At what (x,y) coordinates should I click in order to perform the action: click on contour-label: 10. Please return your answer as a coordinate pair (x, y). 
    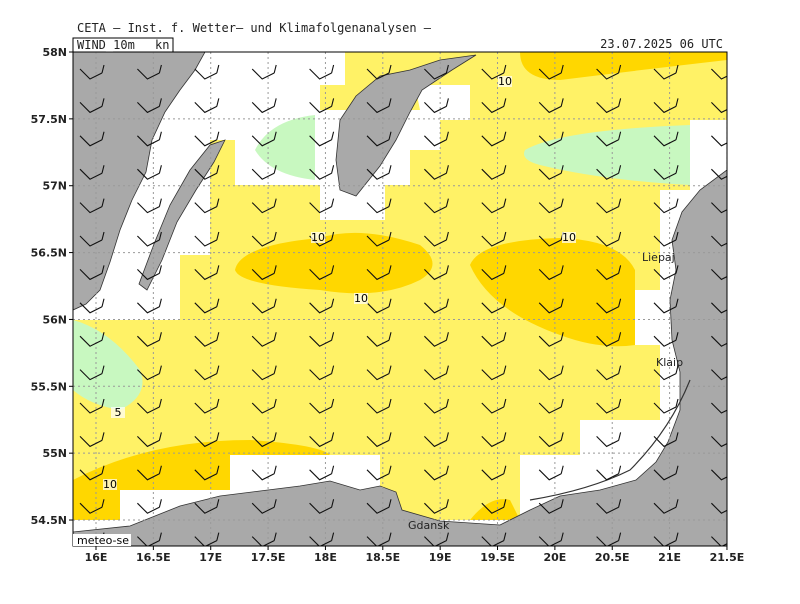
    Looking at the image, I should click on (361, 298).